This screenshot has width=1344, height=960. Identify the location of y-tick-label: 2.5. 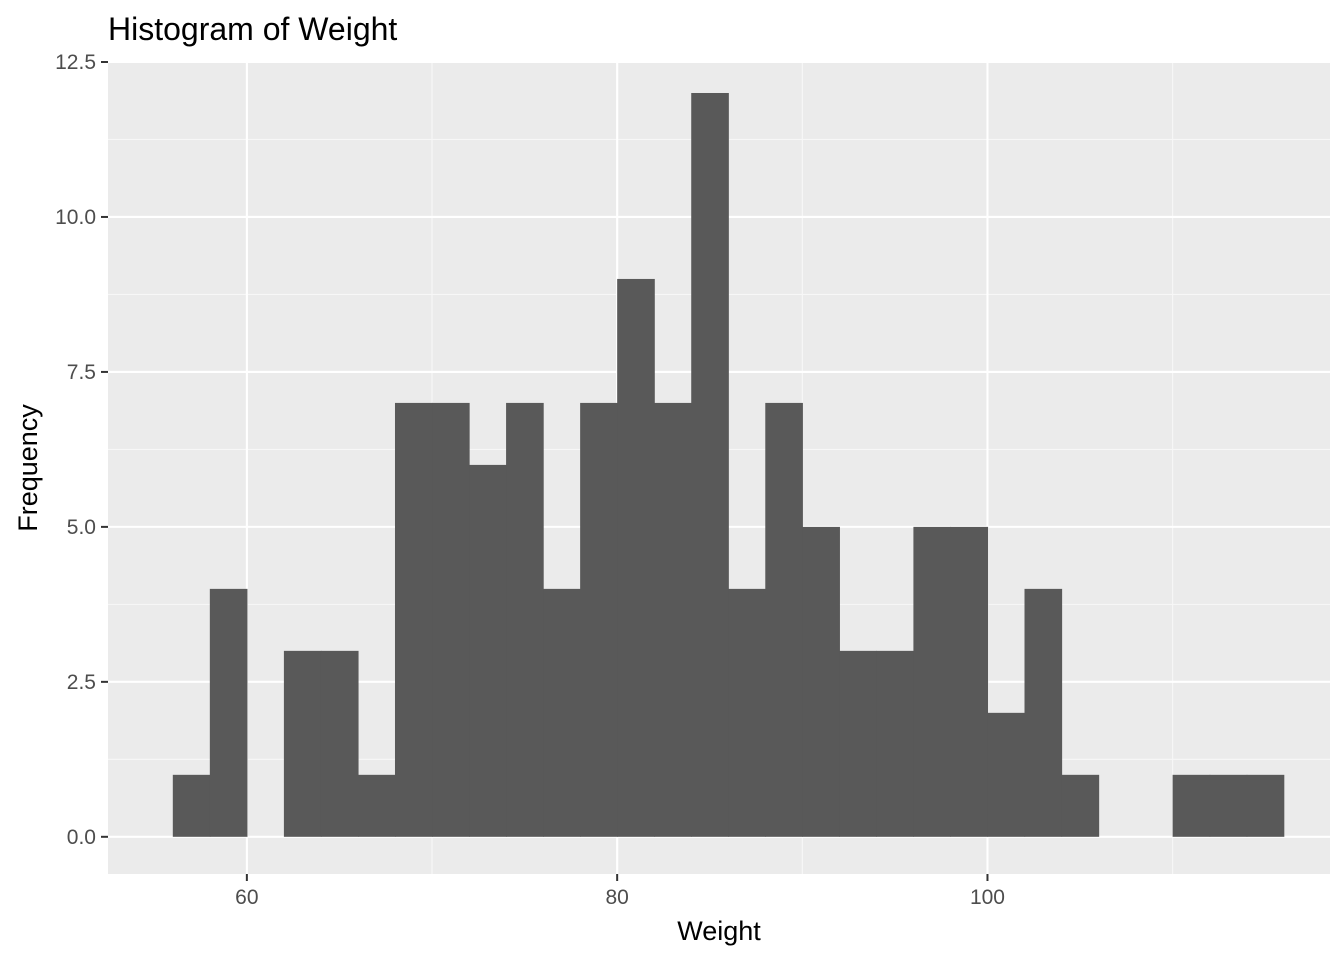
(81, 682).